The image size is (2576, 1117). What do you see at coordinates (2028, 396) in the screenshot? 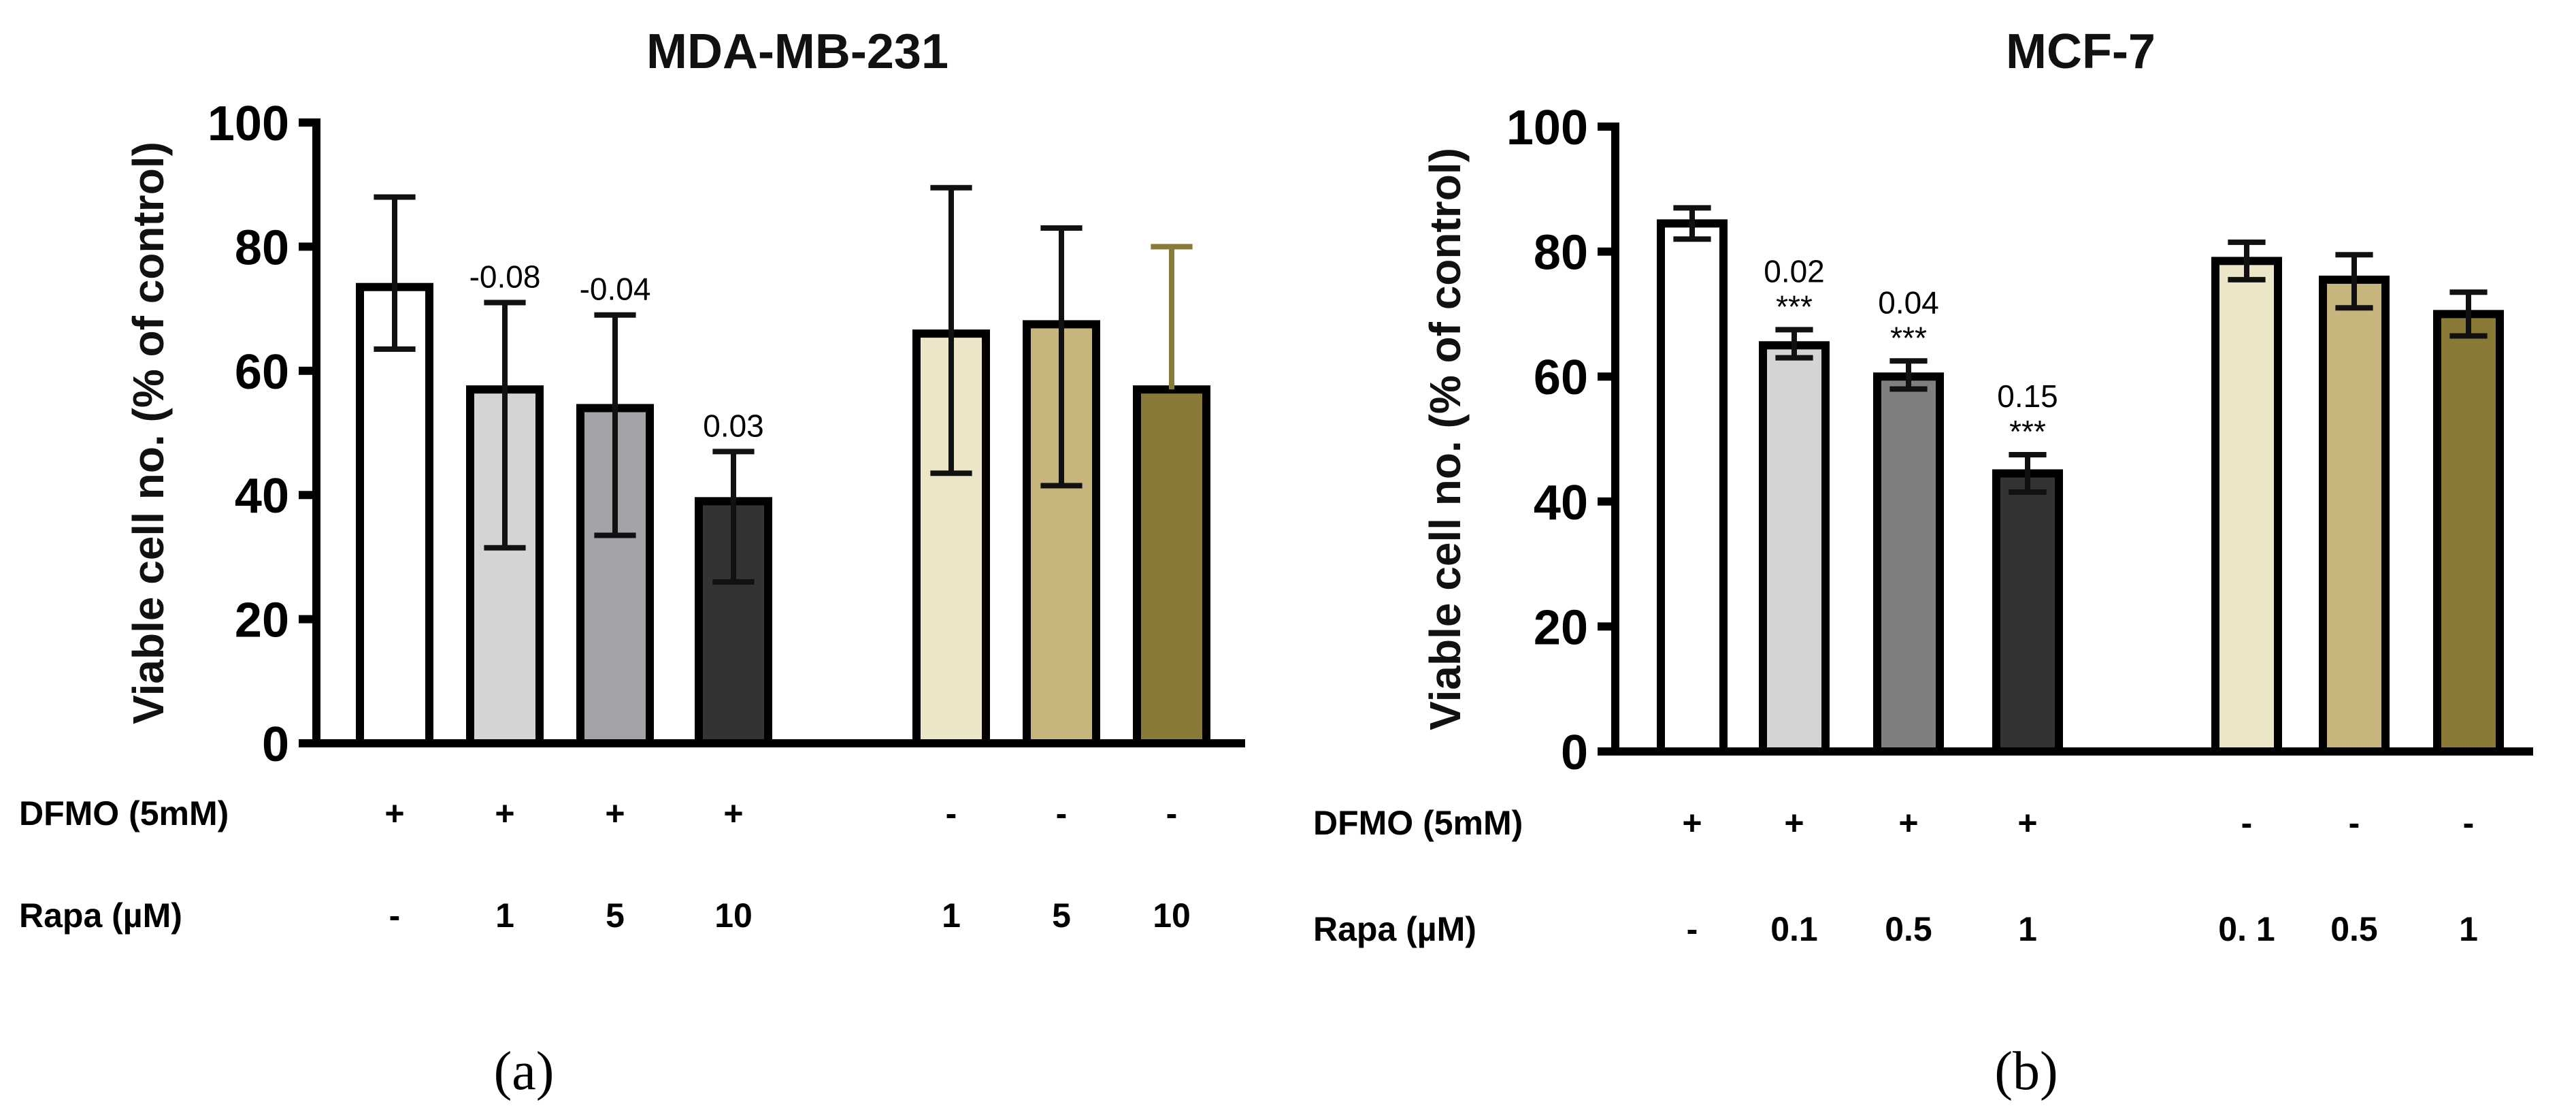
I see `bar-annotation: 0.15` at bounding box center [2028, 396].